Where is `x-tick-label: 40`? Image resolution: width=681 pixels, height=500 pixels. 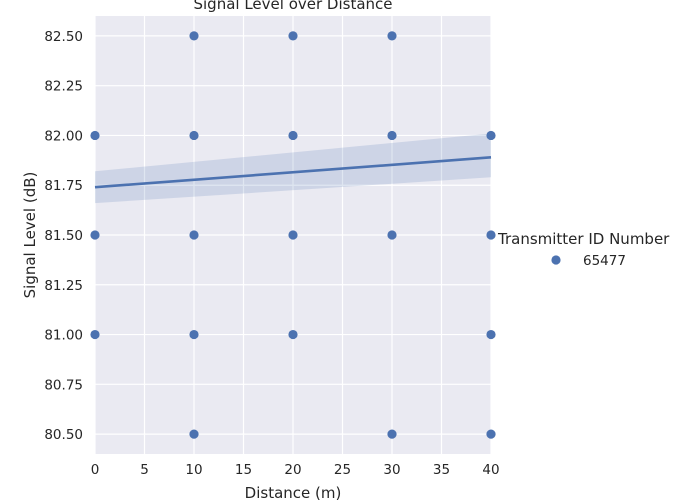 x-tick-label: 40 is located at coordinates (490, 470).